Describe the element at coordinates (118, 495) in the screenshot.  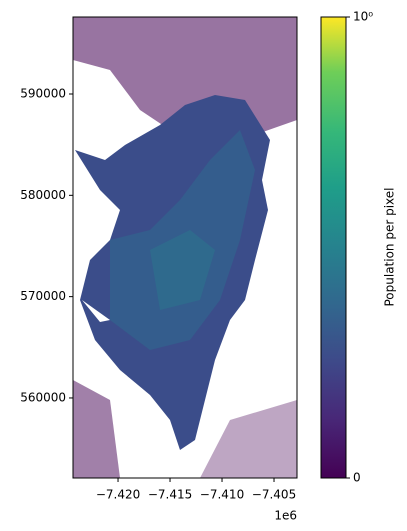
I see `x-tick-label: −7.420` at that location.